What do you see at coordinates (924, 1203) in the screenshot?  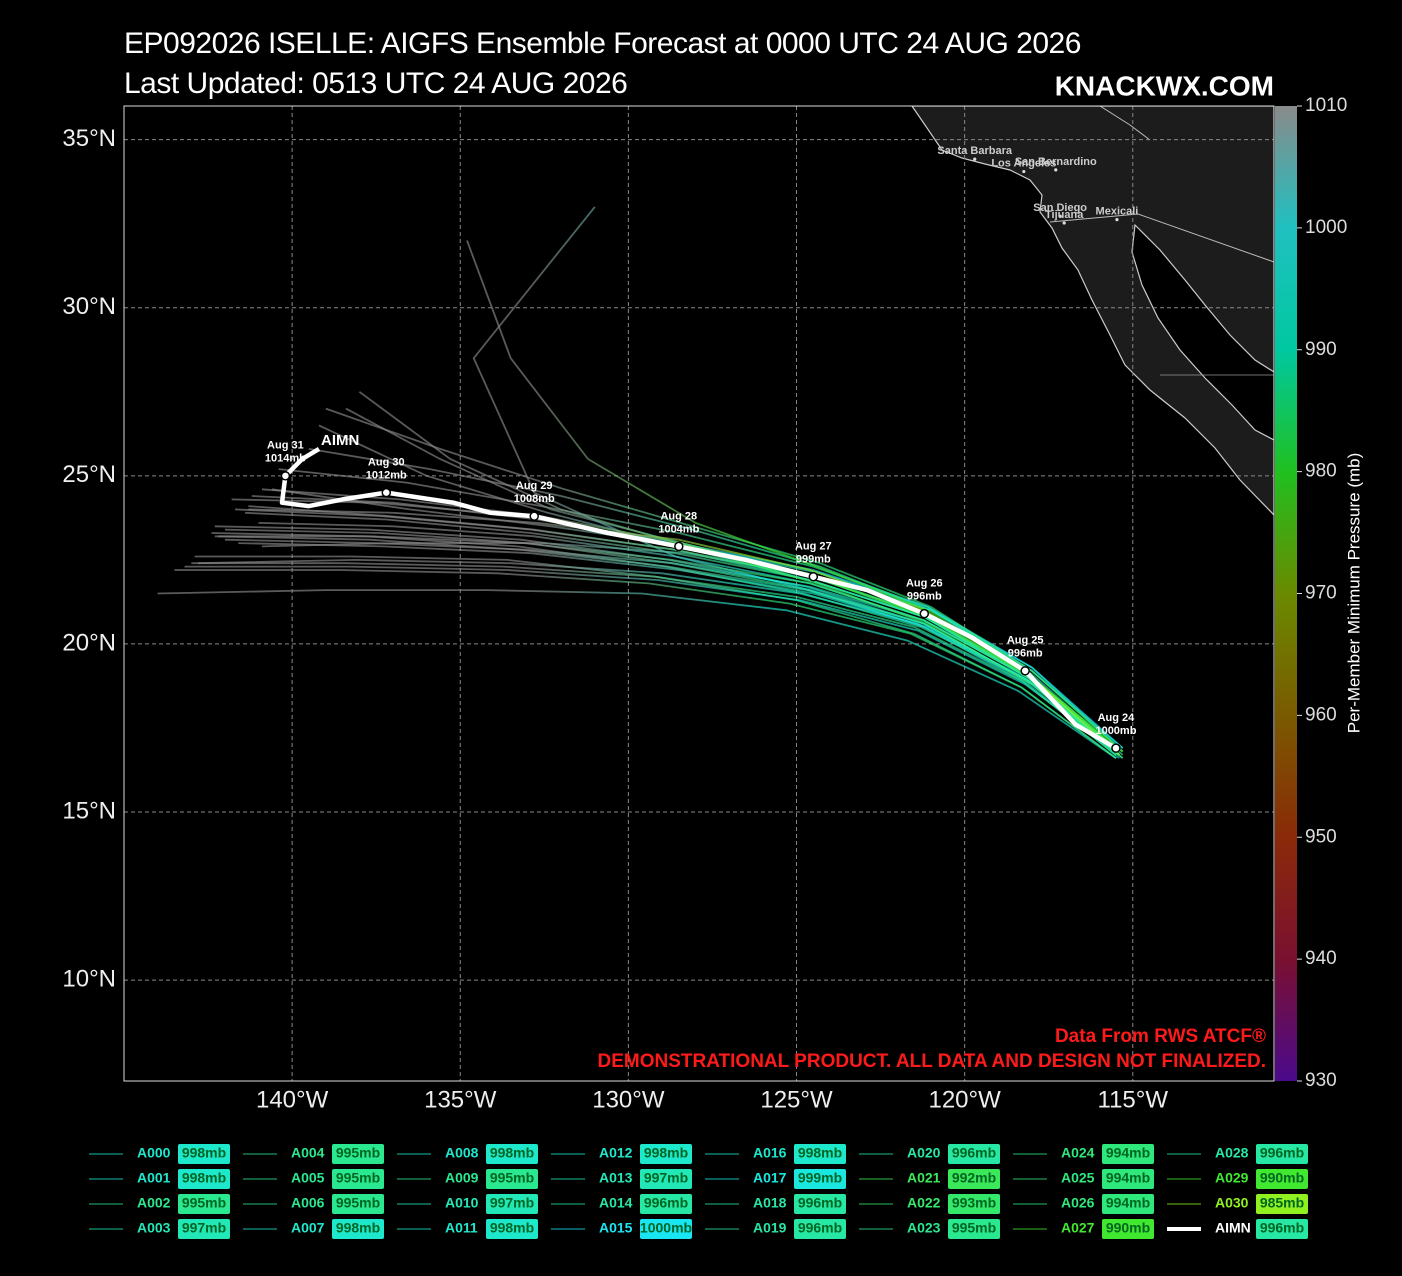 I see `legend-name: A022` at bounding box center [924, 1203].